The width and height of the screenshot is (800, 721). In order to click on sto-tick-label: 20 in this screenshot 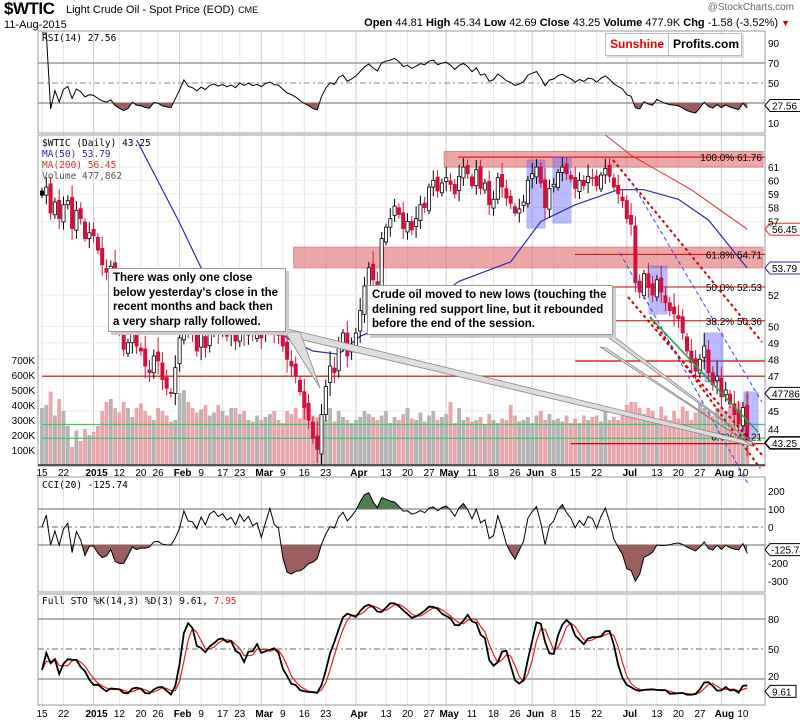, I will do `click(774, 677)`.